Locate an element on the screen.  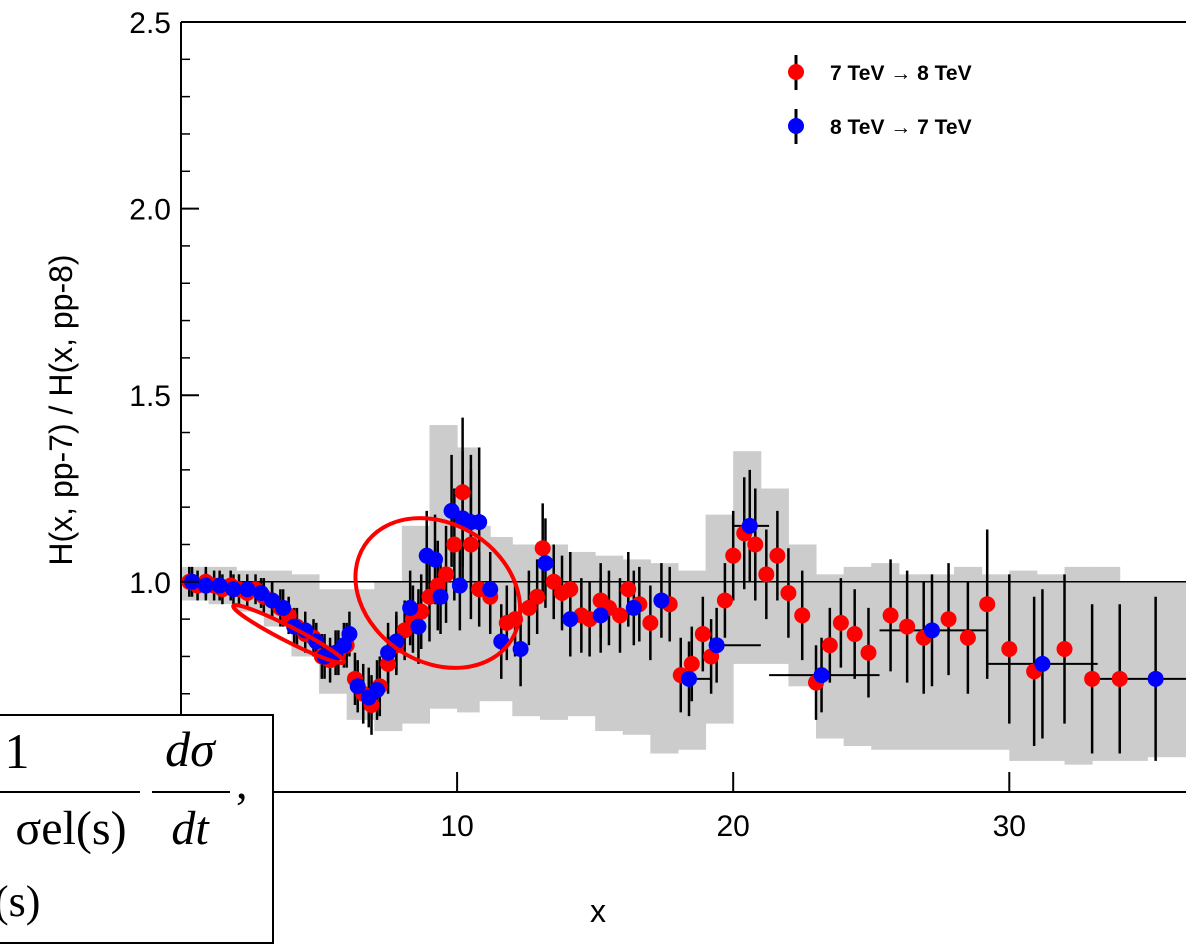
formula-box: 1 σel(s) dσ dt , (s) is located at coordinates (137, 829).